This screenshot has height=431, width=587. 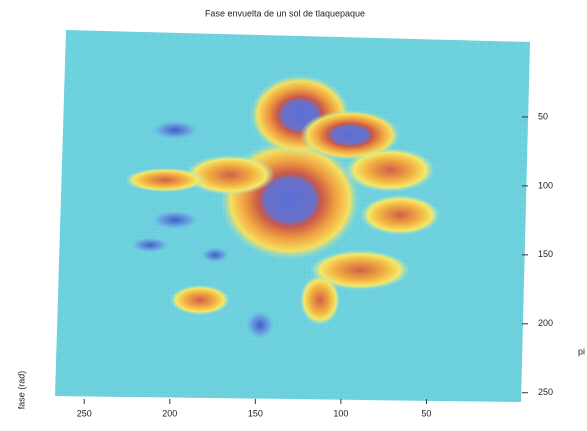 I want to click on y-tick-label: 200, so click(x=545, y=323).